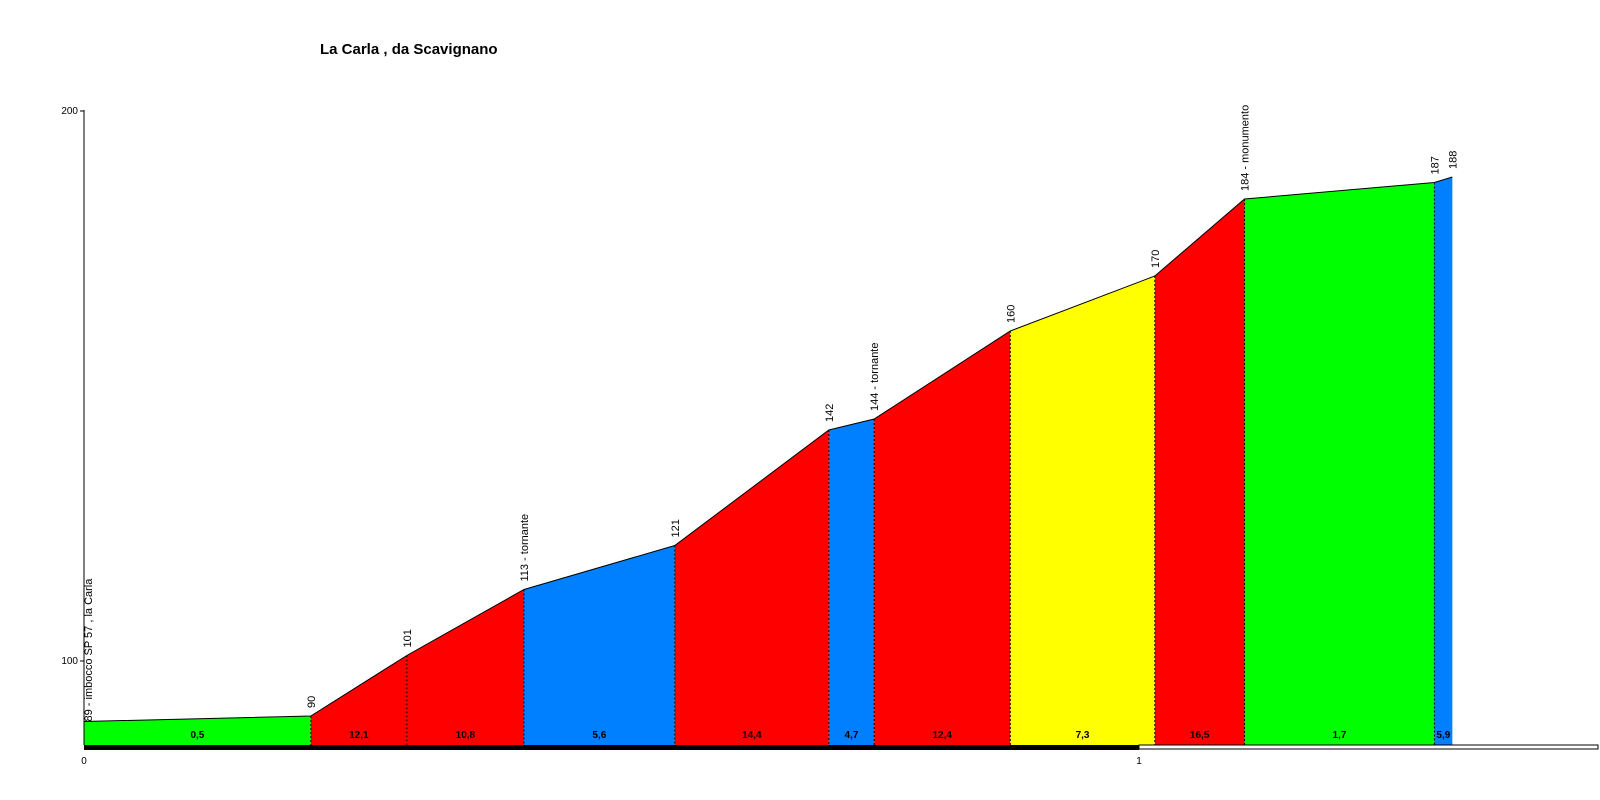  Describe the element at coordinates (1443, 735) in the screenshot. I see `grade-label: 5,9` at that location.